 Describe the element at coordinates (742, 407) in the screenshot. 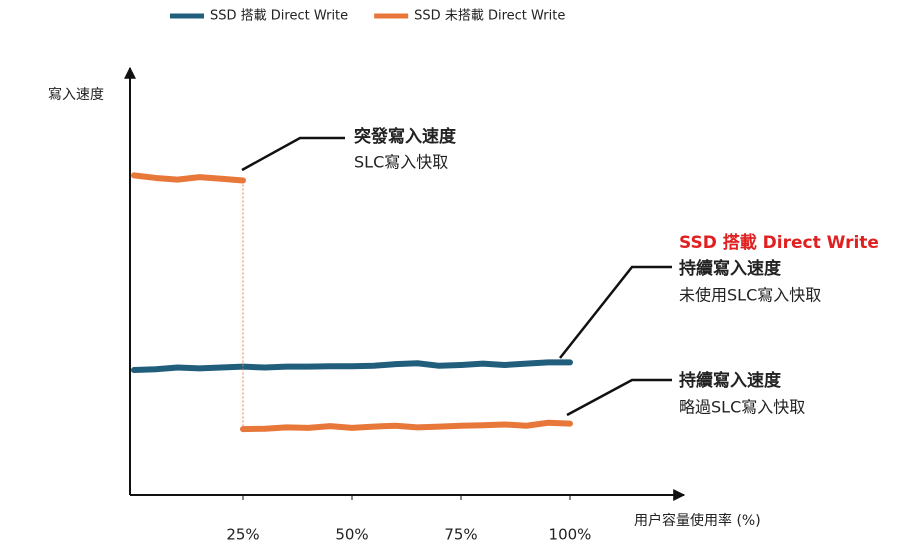

I see `annotation: 略過SLC寫入快取` at that location.